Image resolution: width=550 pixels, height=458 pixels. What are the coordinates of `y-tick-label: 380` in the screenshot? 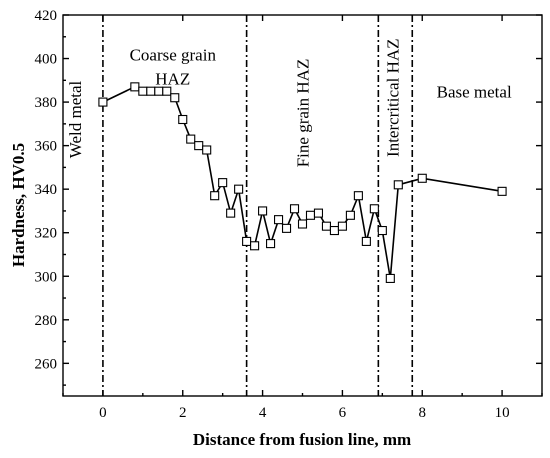 It's located at (46, 103).